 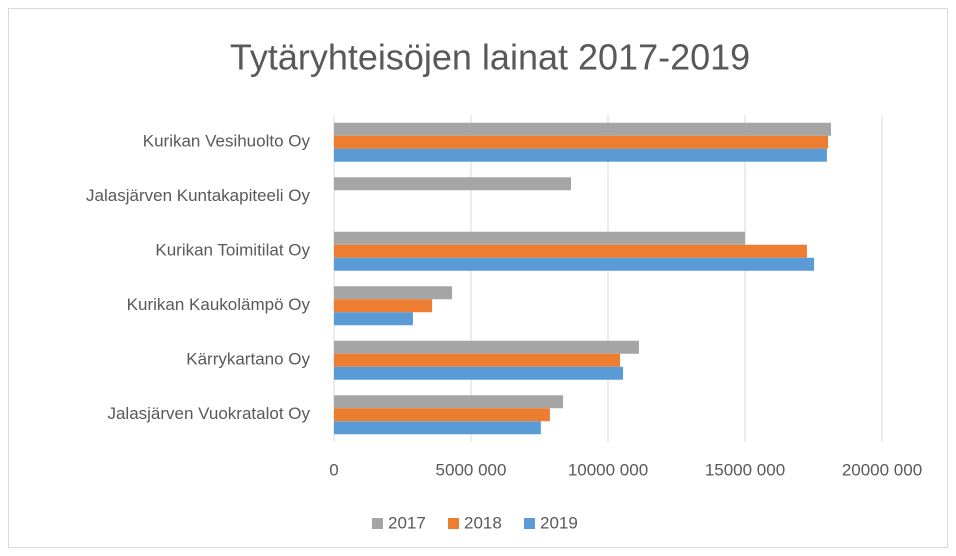 I want to click on x-tick-label: 15000 000, so click(x=745, y=469).